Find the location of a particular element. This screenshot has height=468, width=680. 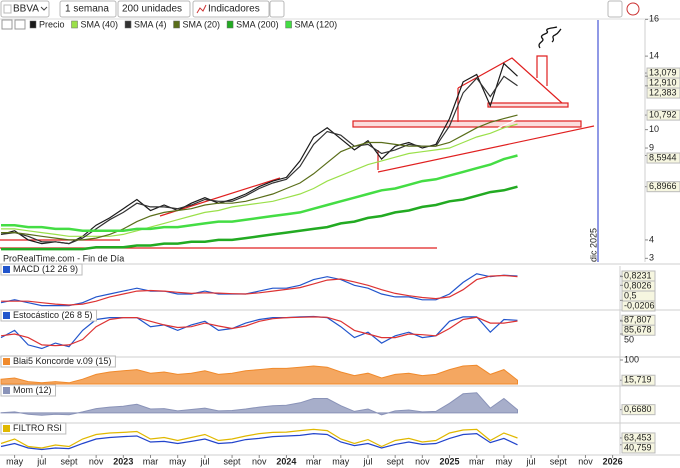

y-tick-label: 10,792 is located at coordinates (663, 114).